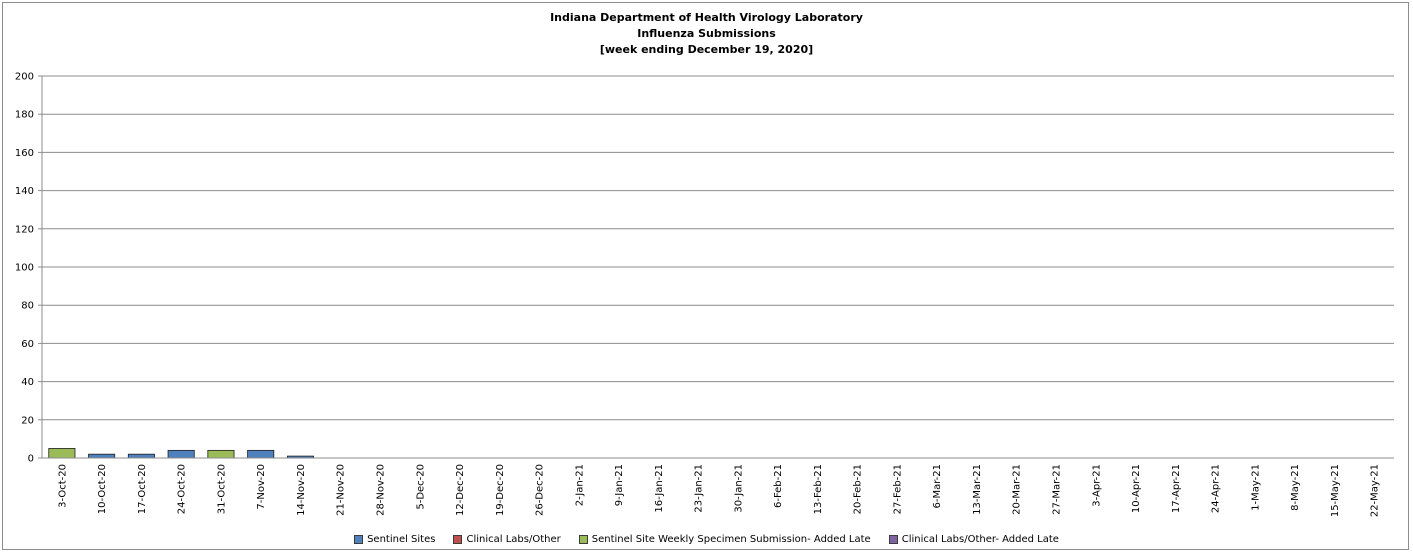  What do you see at coordinates (102, 489) in the screenshot?
I see `x-tick-label: 10-Oct-20` at bounding box center [102, 489].